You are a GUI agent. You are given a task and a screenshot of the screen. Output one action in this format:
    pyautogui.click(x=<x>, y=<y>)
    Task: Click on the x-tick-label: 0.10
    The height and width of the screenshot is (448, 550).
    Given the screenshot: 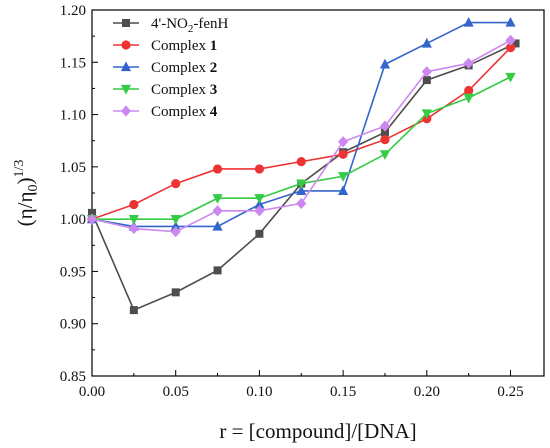 What is the action you would take?
    pyautogui.click(x=259, y=392)
    